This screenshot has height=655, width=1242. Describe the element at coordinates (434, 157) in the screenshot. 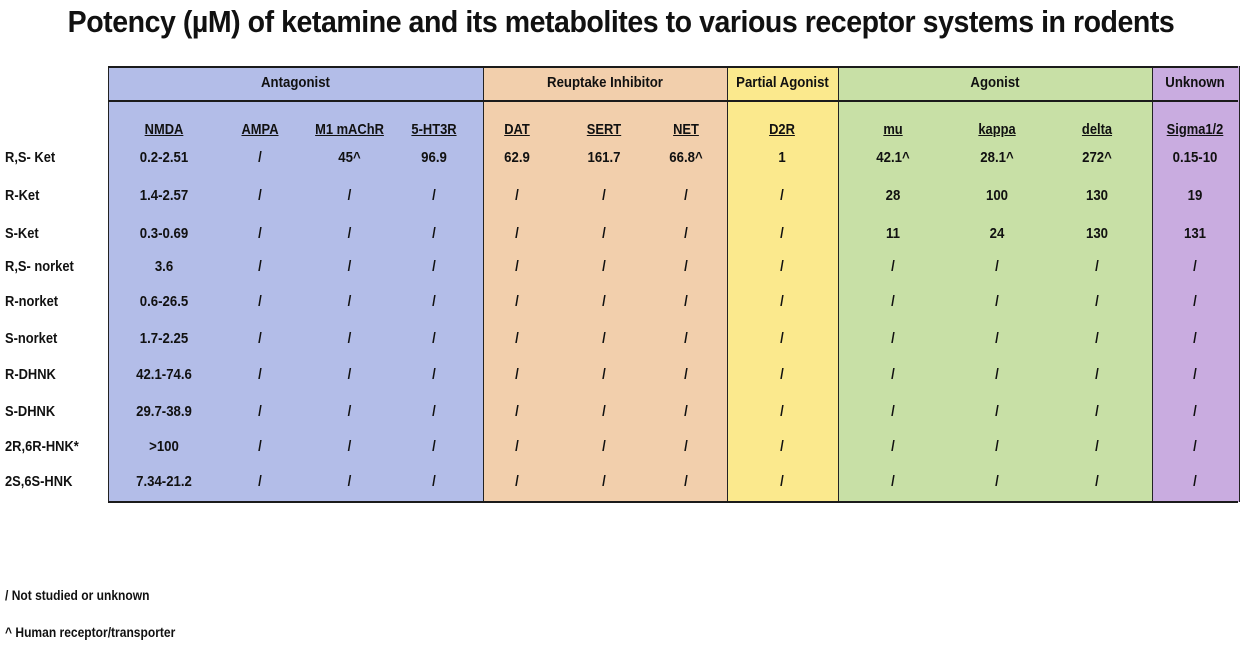

I see `table-cell: 96.9` at that location.